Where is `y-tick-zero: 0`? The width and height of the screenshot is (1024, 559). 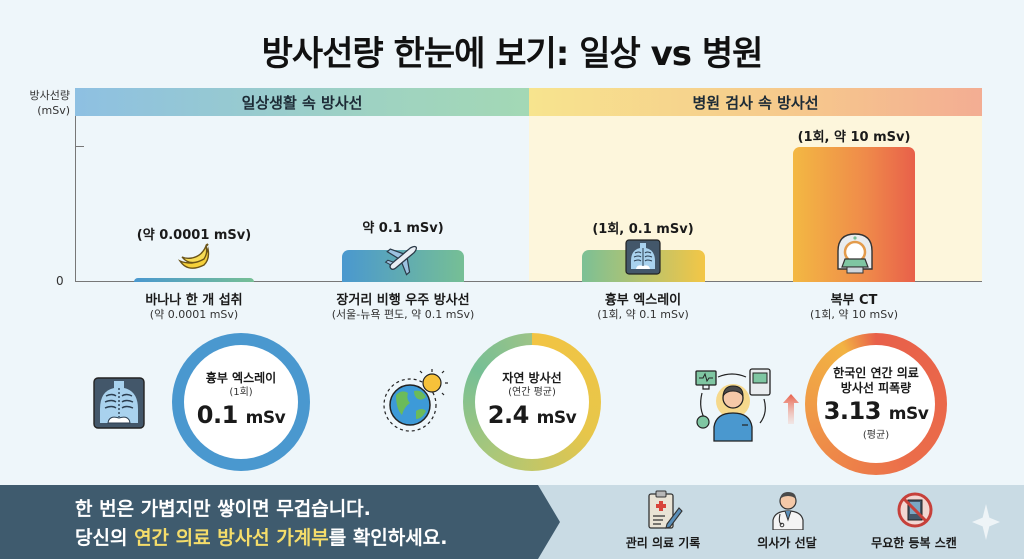
y-tick-zero: 0 is located at coordinates (60, 281).